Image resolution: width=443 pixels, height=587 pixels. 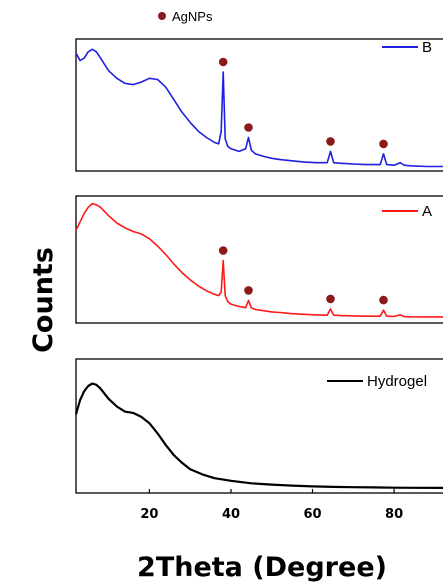 What do you see at coordinates (427, 47) in the screenshot?
I see `legend-label: B` at bounding box center [427, 47].